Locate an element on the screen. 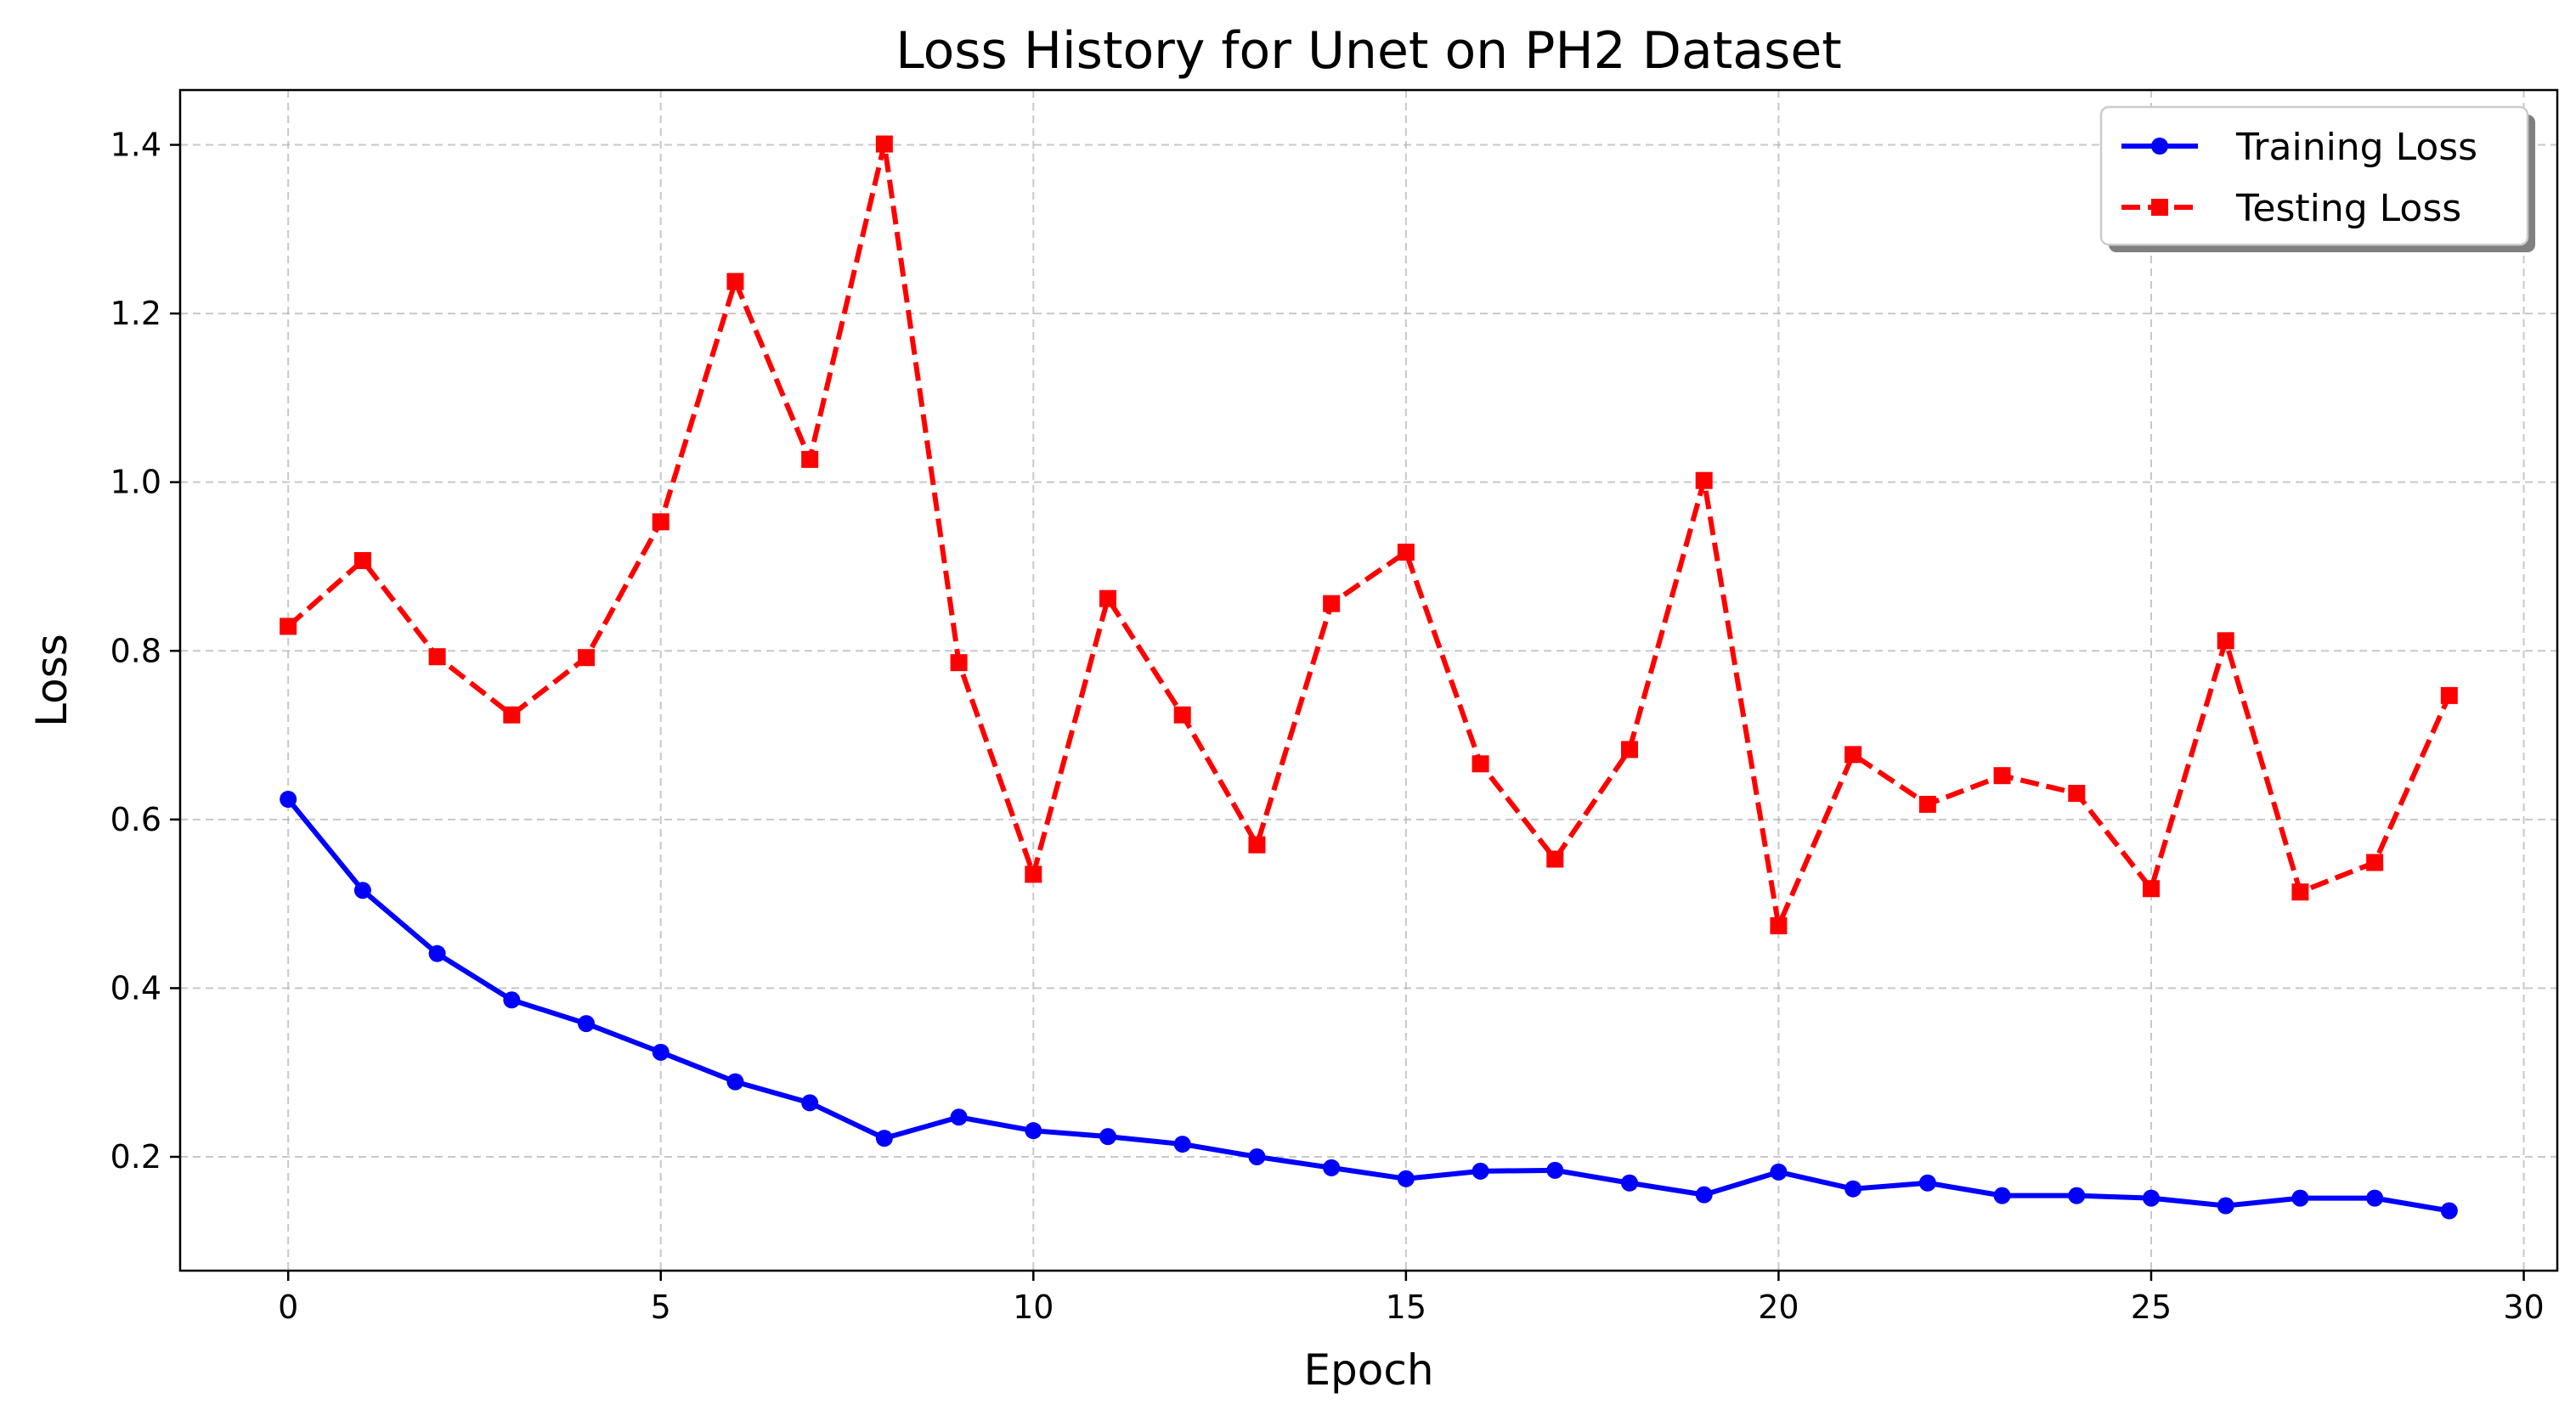 Image resolution: width=2576 pixels, height=1421 pixels. legend-swatch-testing-marker is located at coordinates (2159, 208).